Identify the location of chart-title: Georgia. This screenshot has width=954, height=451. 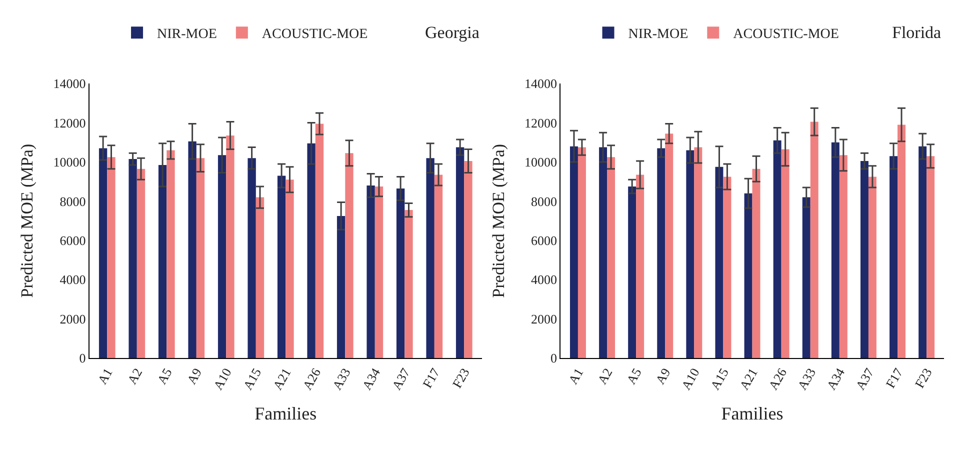
(452, 32).